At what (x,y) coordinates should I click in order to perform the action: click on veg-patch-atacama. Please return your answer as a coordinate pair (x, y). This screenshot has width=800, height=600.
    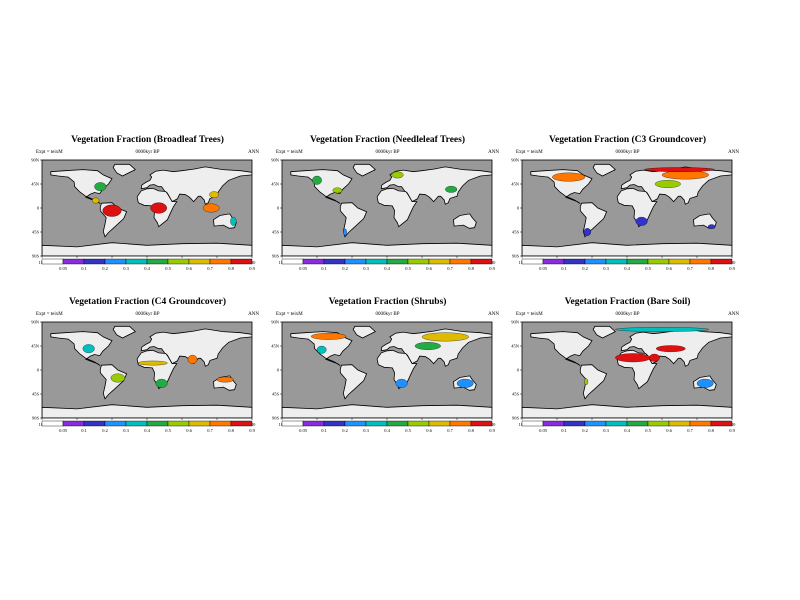
    Looking at the image, I should click on (586, 382).